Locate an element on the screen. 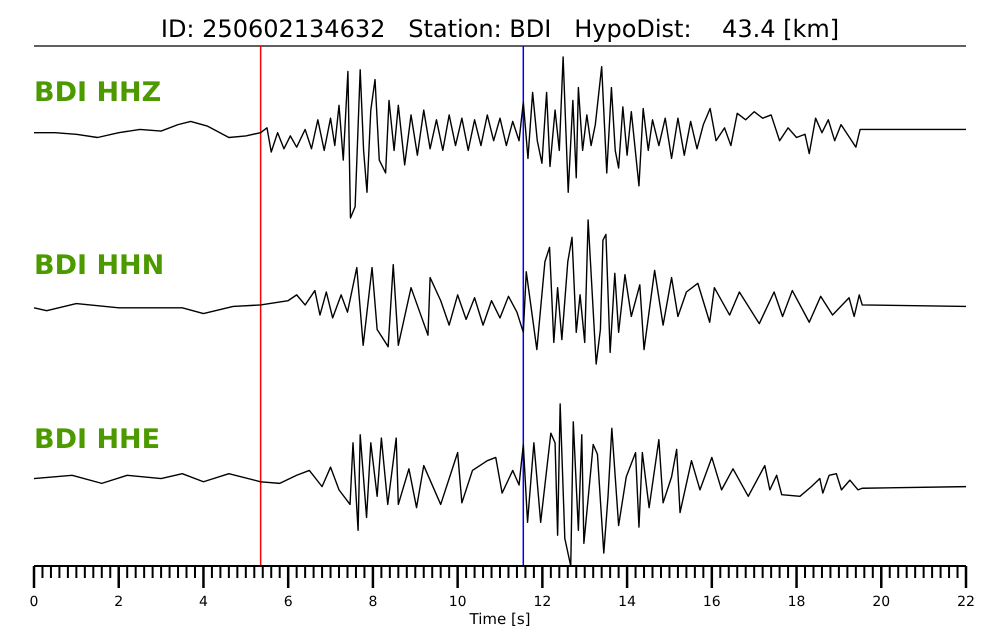  x-tick-label: 0 is located at coordinates (34, 602).